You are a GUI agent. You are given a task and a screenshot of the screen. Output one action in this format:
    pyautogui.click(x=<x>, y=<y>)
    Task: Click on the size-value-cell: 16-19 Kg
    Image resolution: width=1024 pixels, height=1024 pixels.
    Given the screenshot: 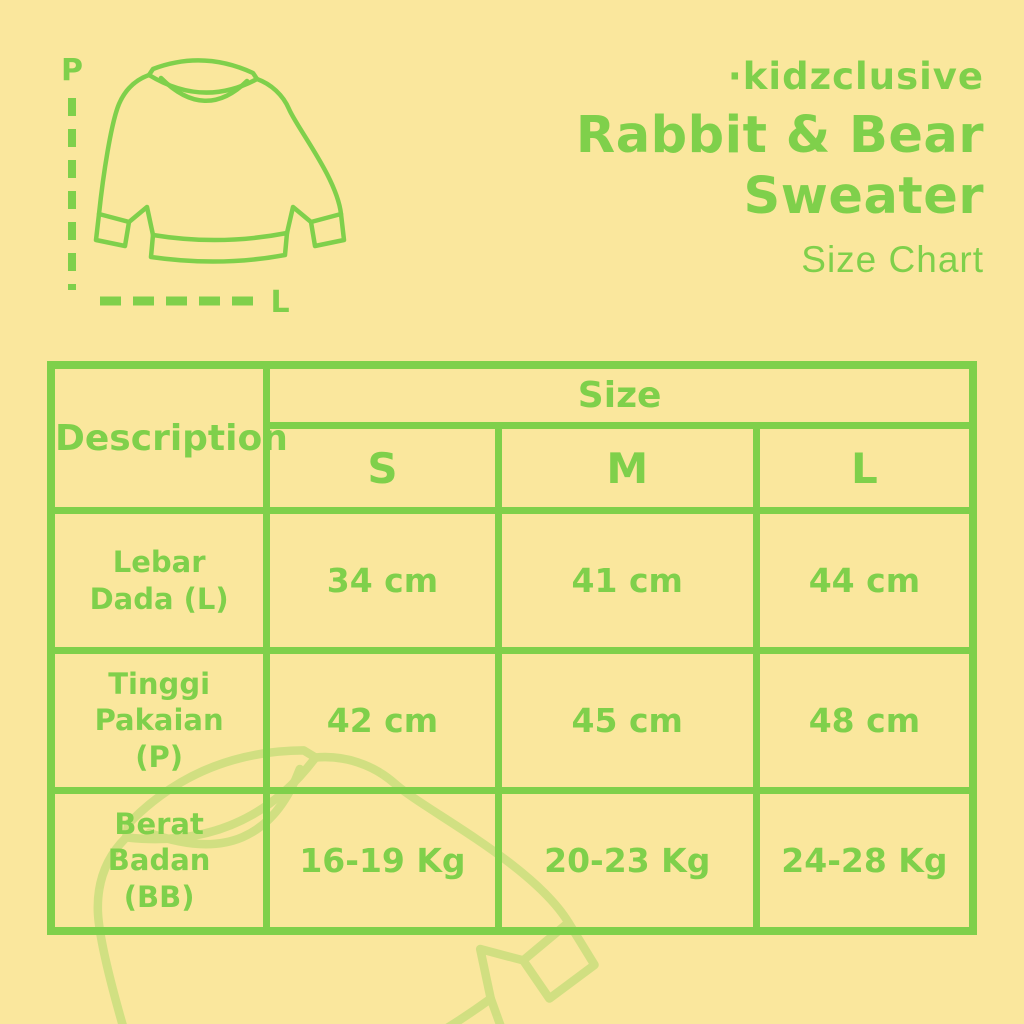 What is the action you would take?
    pyautogui.click(x=382, y=861)
    